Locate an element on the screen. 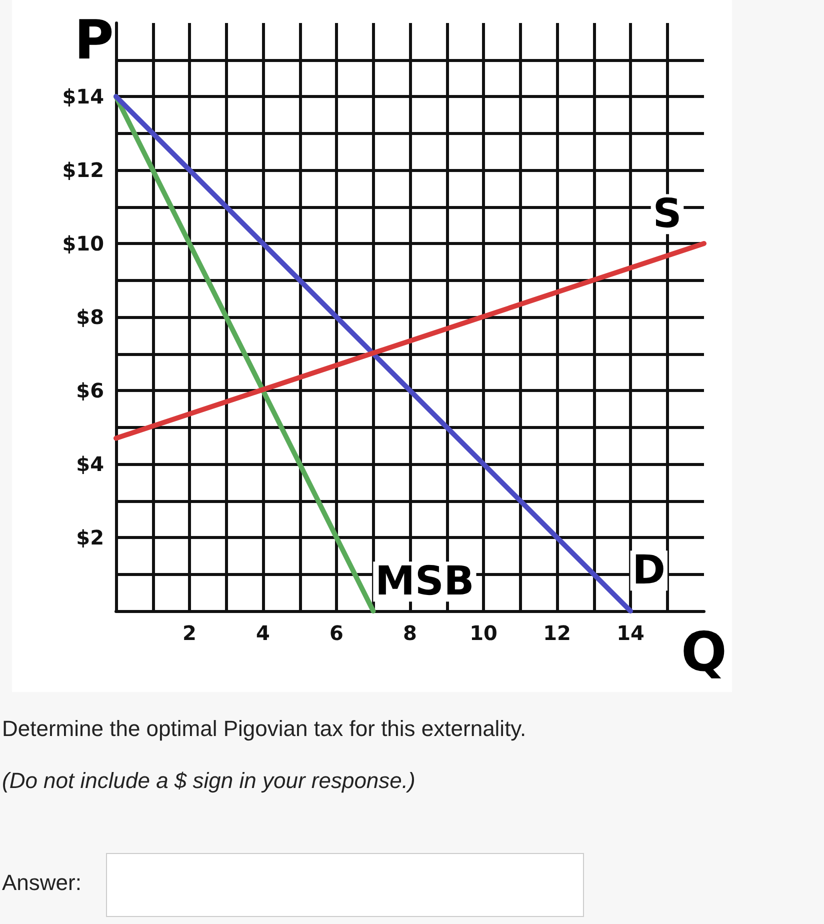 The image size is (824, 924). x-tick-label: 14 is located at coordinates (630, 633).